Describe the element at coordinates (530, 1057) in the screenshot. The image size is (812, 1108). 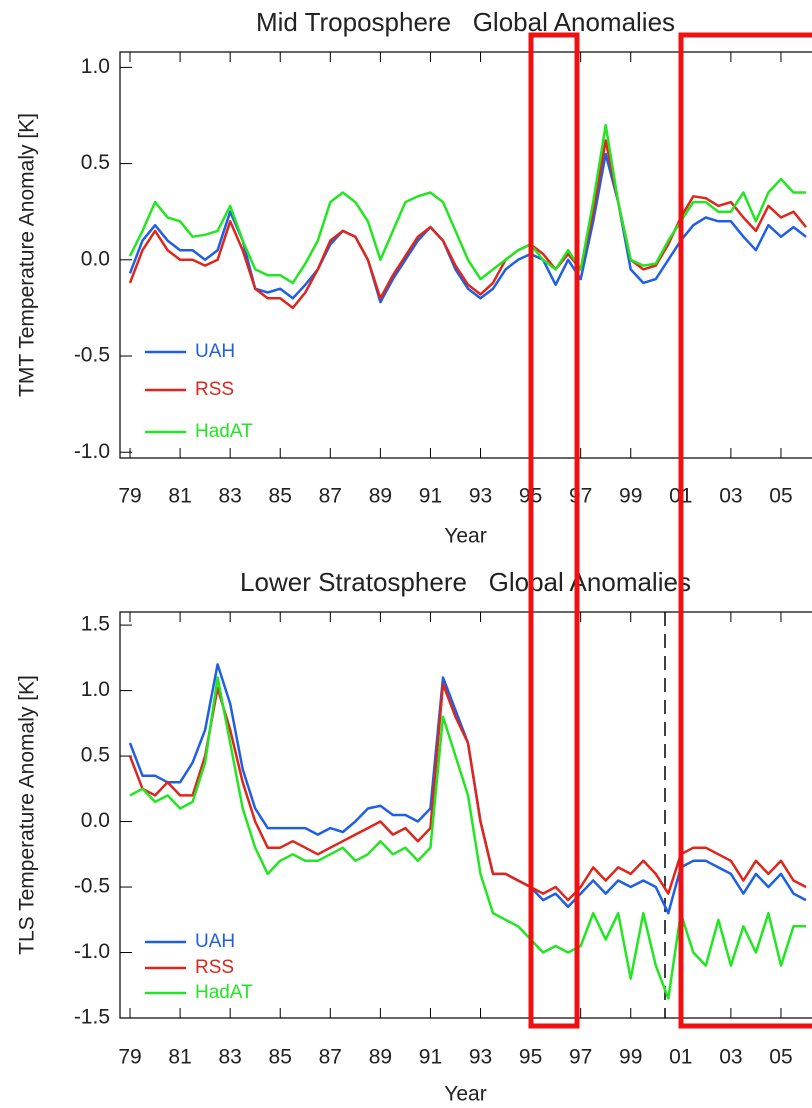
I see `x-tick-label: 95` at that location.